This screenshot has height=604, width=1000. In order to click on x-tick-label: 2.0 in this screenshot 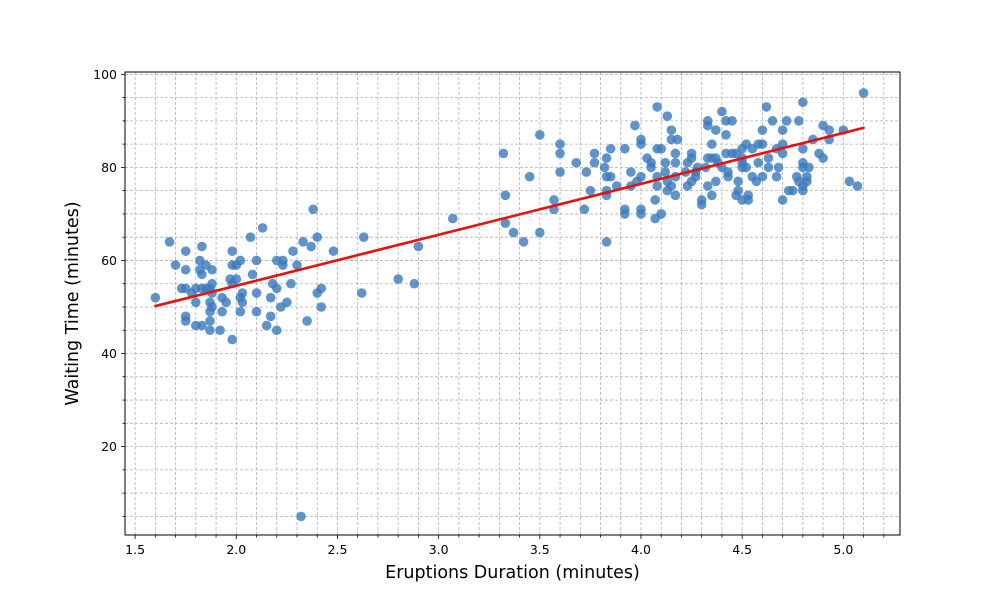, I will do `click(236, 549)`.